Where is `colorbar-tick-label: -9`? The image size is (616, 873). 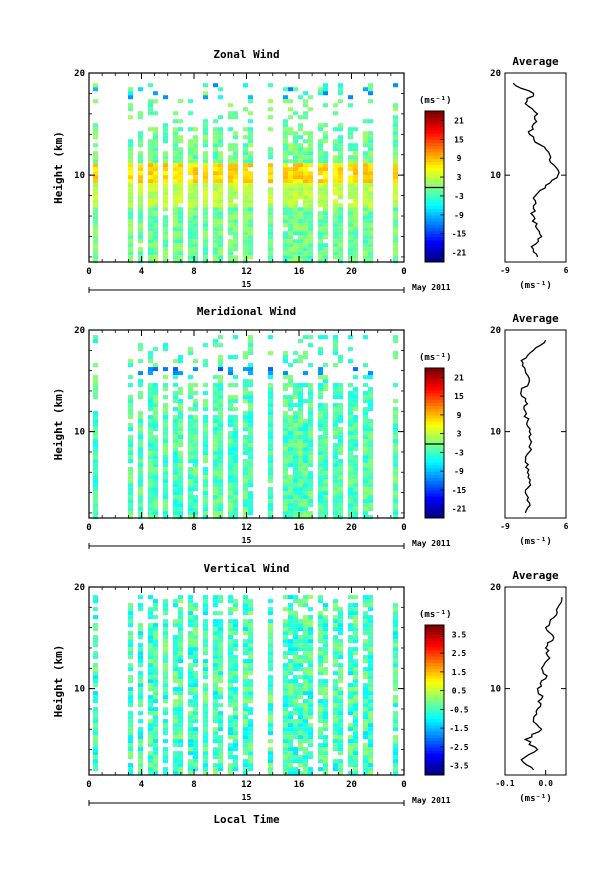 colorbar-tick-label: -9 is located at coordinates (459, 215).